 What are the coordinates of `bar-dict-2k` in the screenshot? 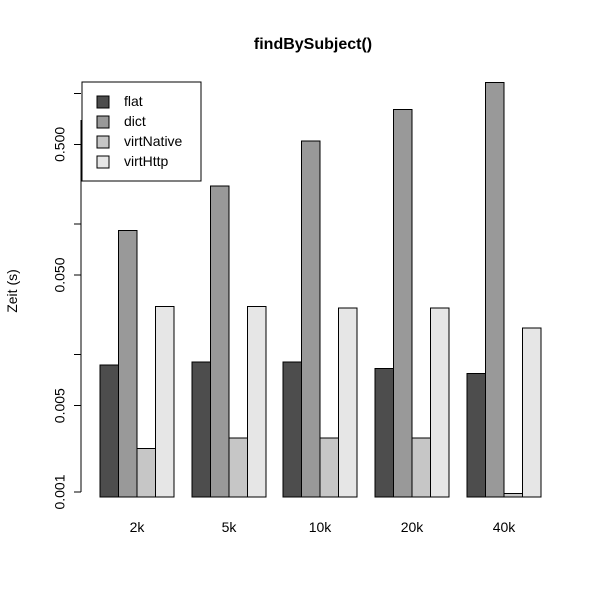 It's located at (128, 363).